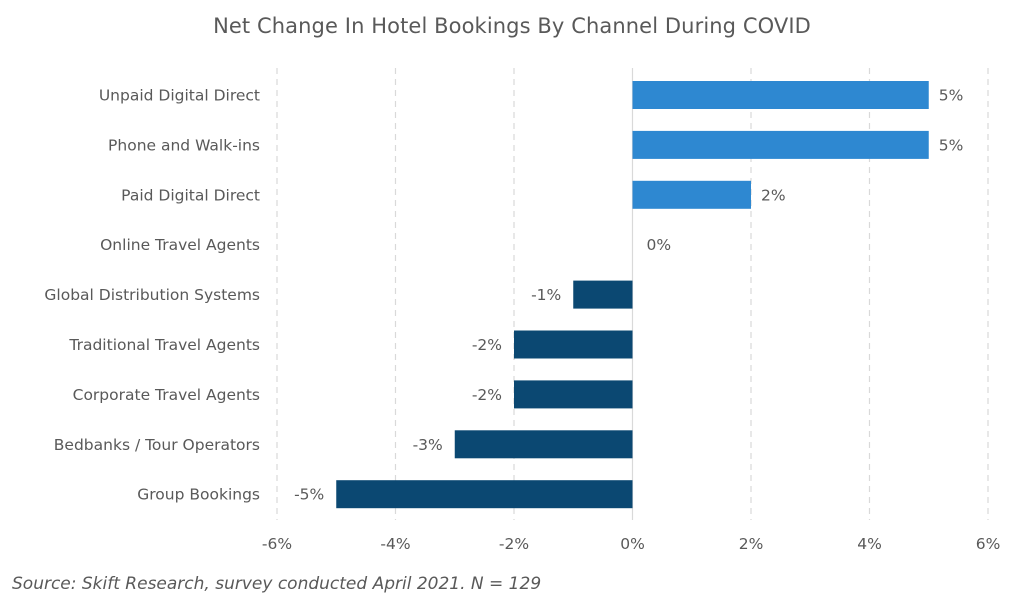 This screenshot has width=1024, height=611. What do you see at coordinates (157, 445) in the screenshot?
I see `category-label: Bedbanks / Tour Operators` at bounding box center [157, 445].